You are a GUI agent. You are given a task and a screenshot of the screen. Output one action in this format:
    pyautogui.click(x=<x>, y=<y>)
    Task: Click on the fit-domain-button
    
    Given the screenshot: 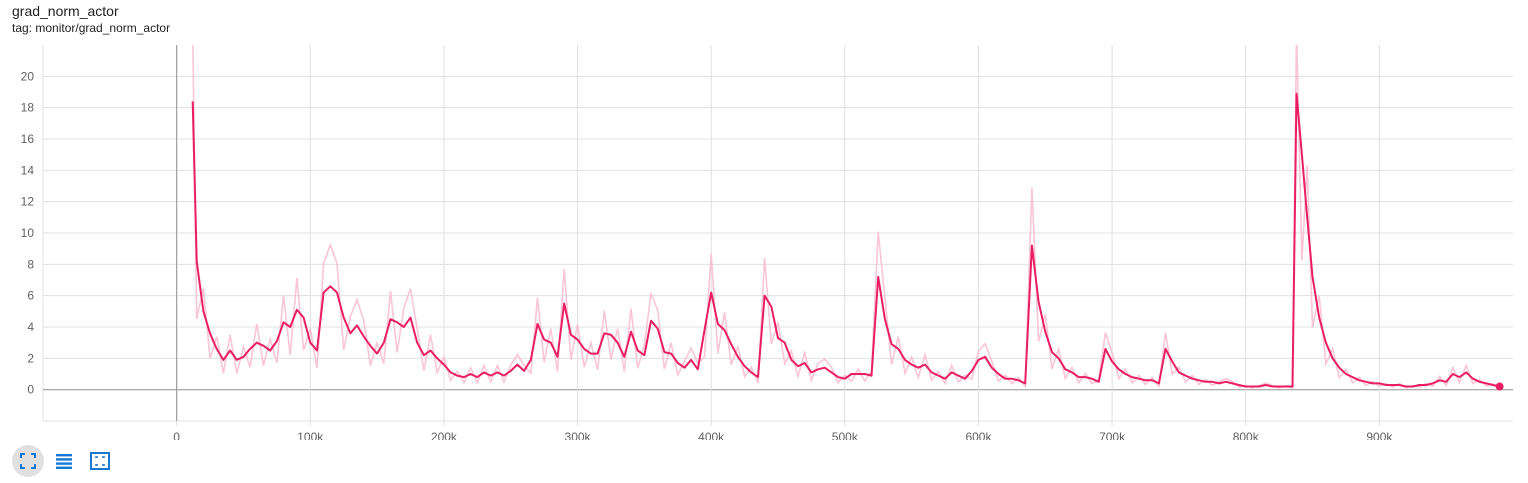 What is the action you would take?
    pyautogui.click(x=100, y=461)
    